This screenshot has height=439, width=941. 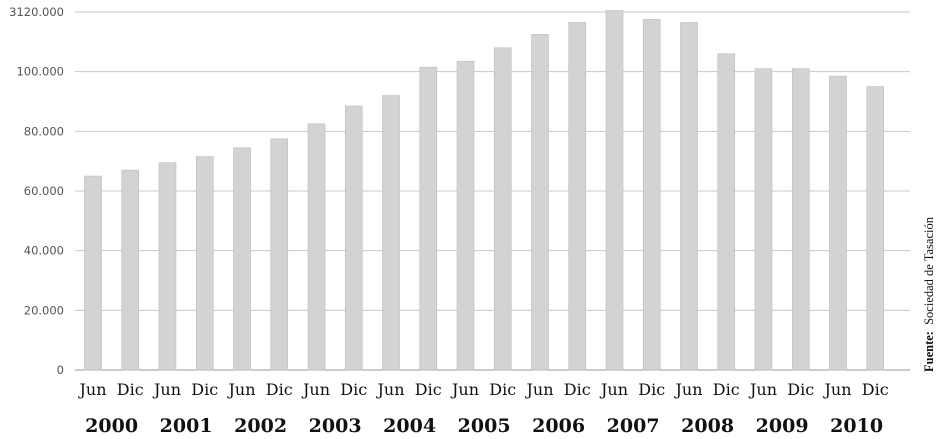 I want to click on year-label: 2003, so click(x=335, y=426).